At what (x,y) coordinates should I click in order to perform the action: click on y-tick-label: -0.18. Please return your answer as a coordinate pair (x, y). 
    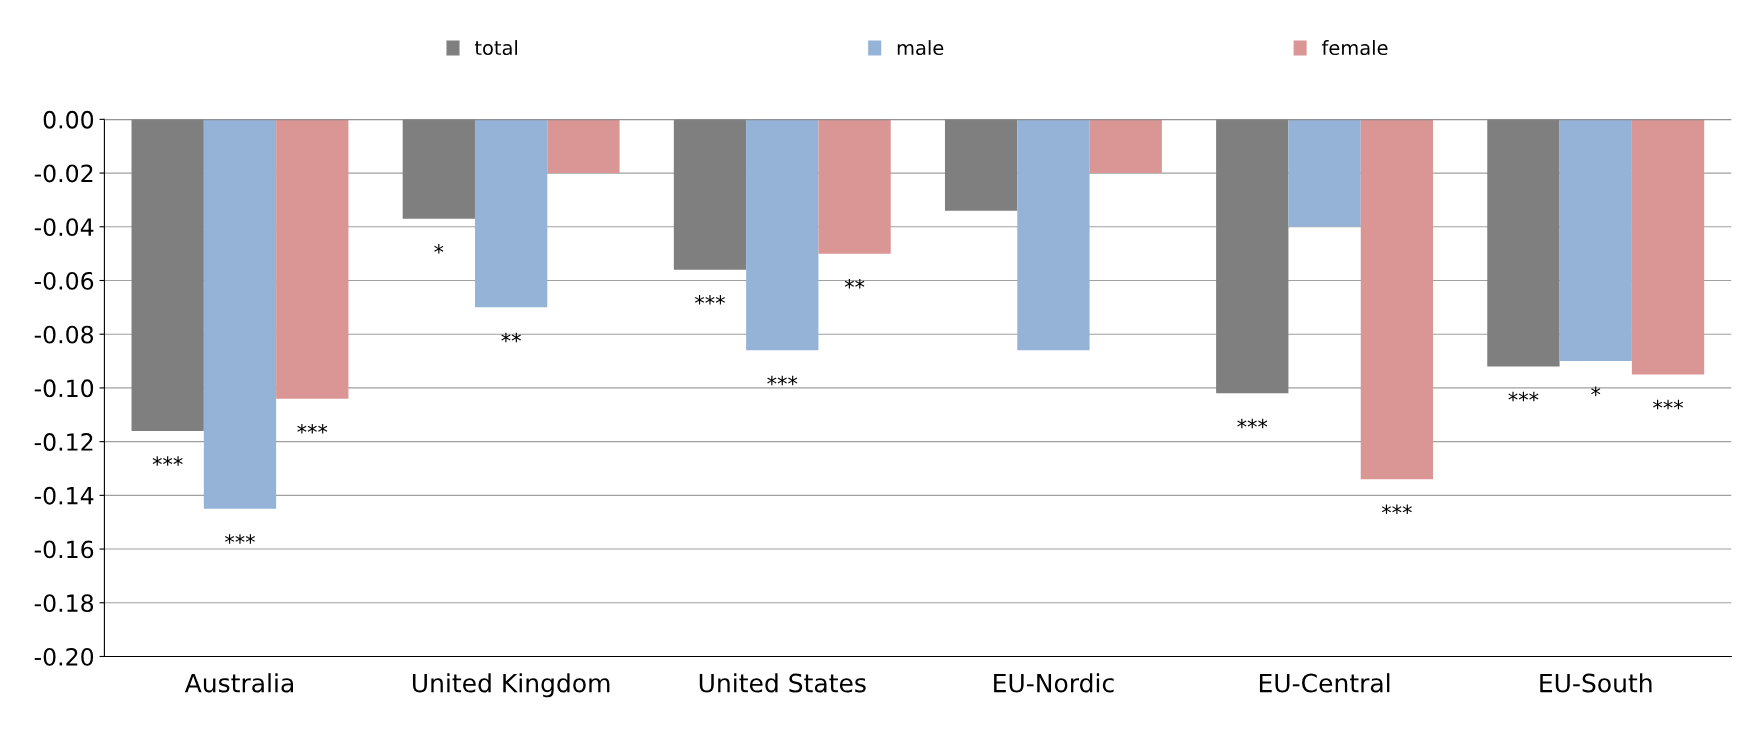
    Looking at the image, I should click on (64, 603).